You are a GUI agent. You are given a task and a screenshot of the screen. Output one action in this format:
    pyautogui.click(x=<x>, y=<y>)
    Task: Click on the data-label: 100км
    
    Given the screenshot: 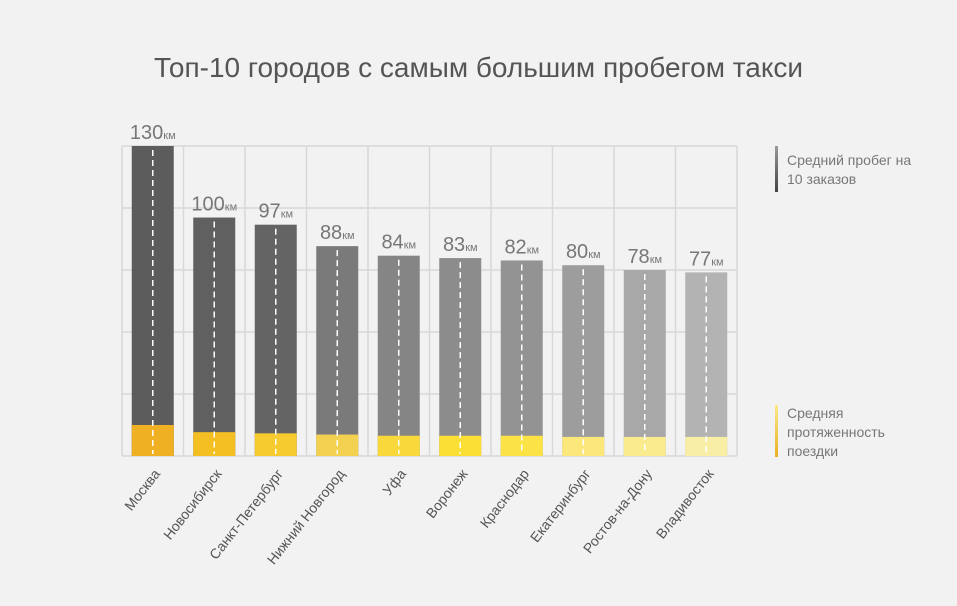 What is the action you would take?
    pyautogui.click(x=214, y=205)
    